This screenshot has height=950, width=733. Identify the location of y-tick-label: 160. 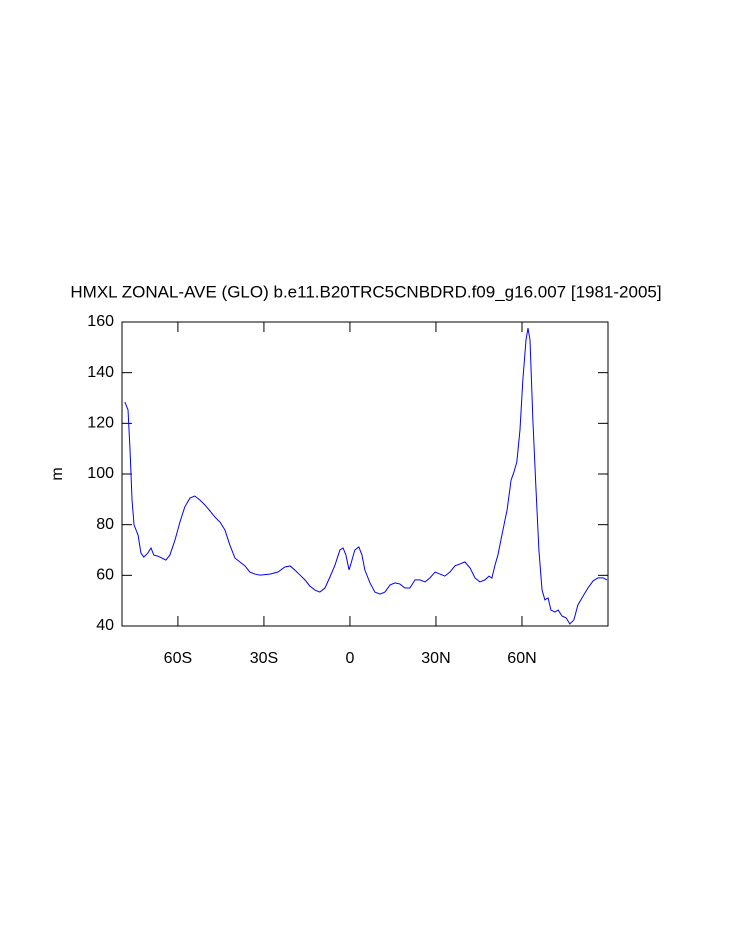
(100, 321).